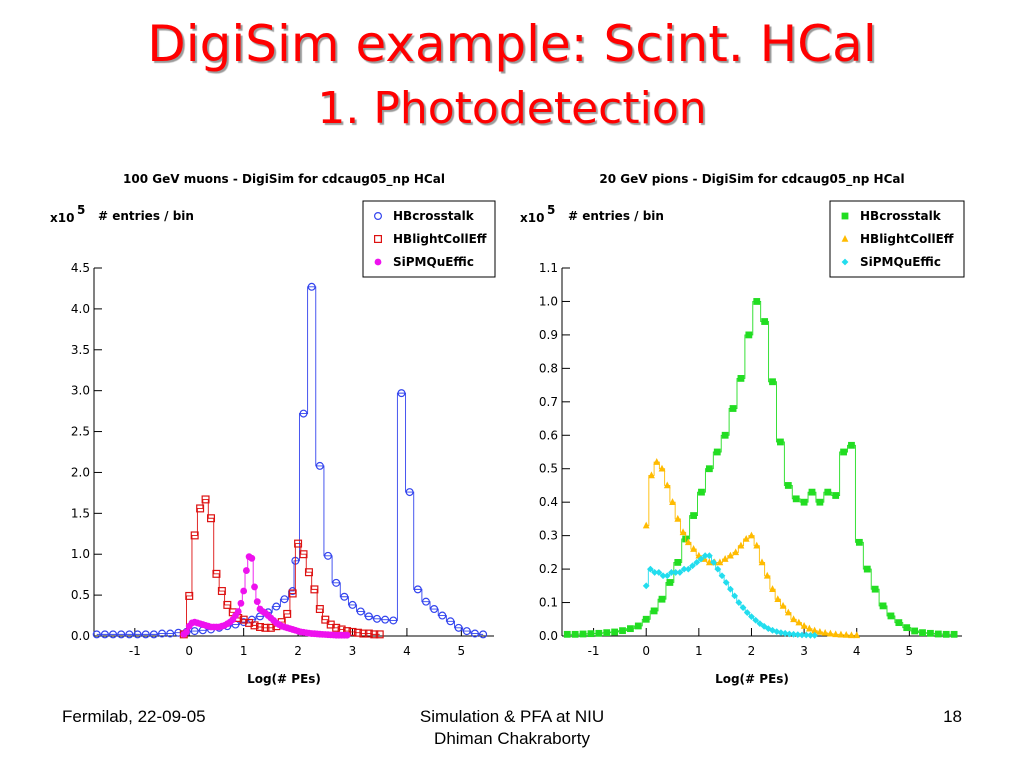 Image resolution: width=1024 pixels, height=768 pixels. I want to click on pion-y-tick-label: 0.9, so click(548, 335).